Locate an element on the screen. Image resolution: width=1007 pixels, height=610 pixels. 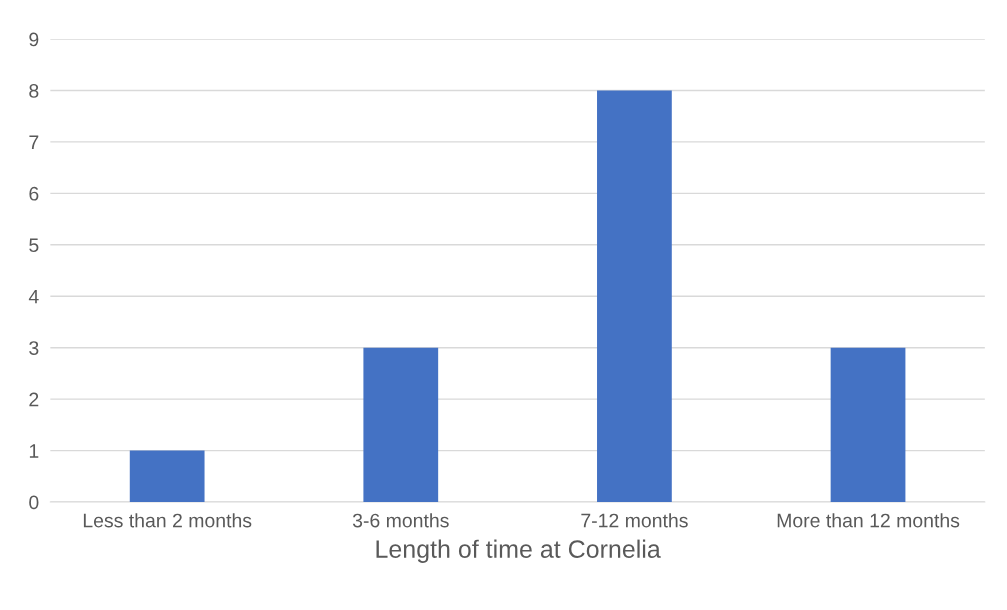
y-tick-label: 0 is located at coordinates (34, 502).